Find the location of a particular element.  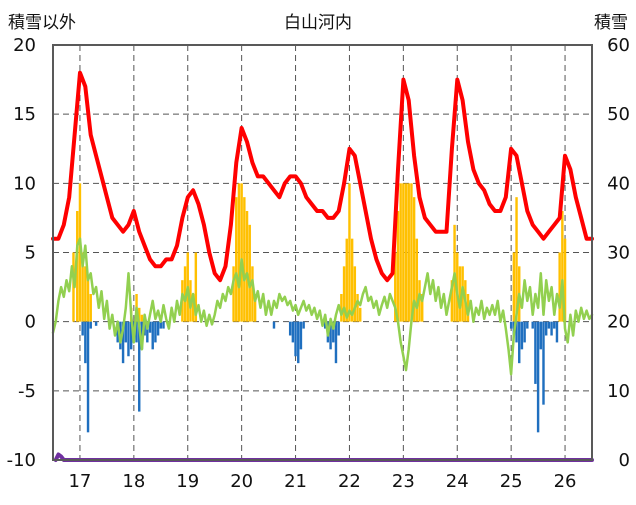

x-tick-label: 26 is located at coordinates (565, 481).